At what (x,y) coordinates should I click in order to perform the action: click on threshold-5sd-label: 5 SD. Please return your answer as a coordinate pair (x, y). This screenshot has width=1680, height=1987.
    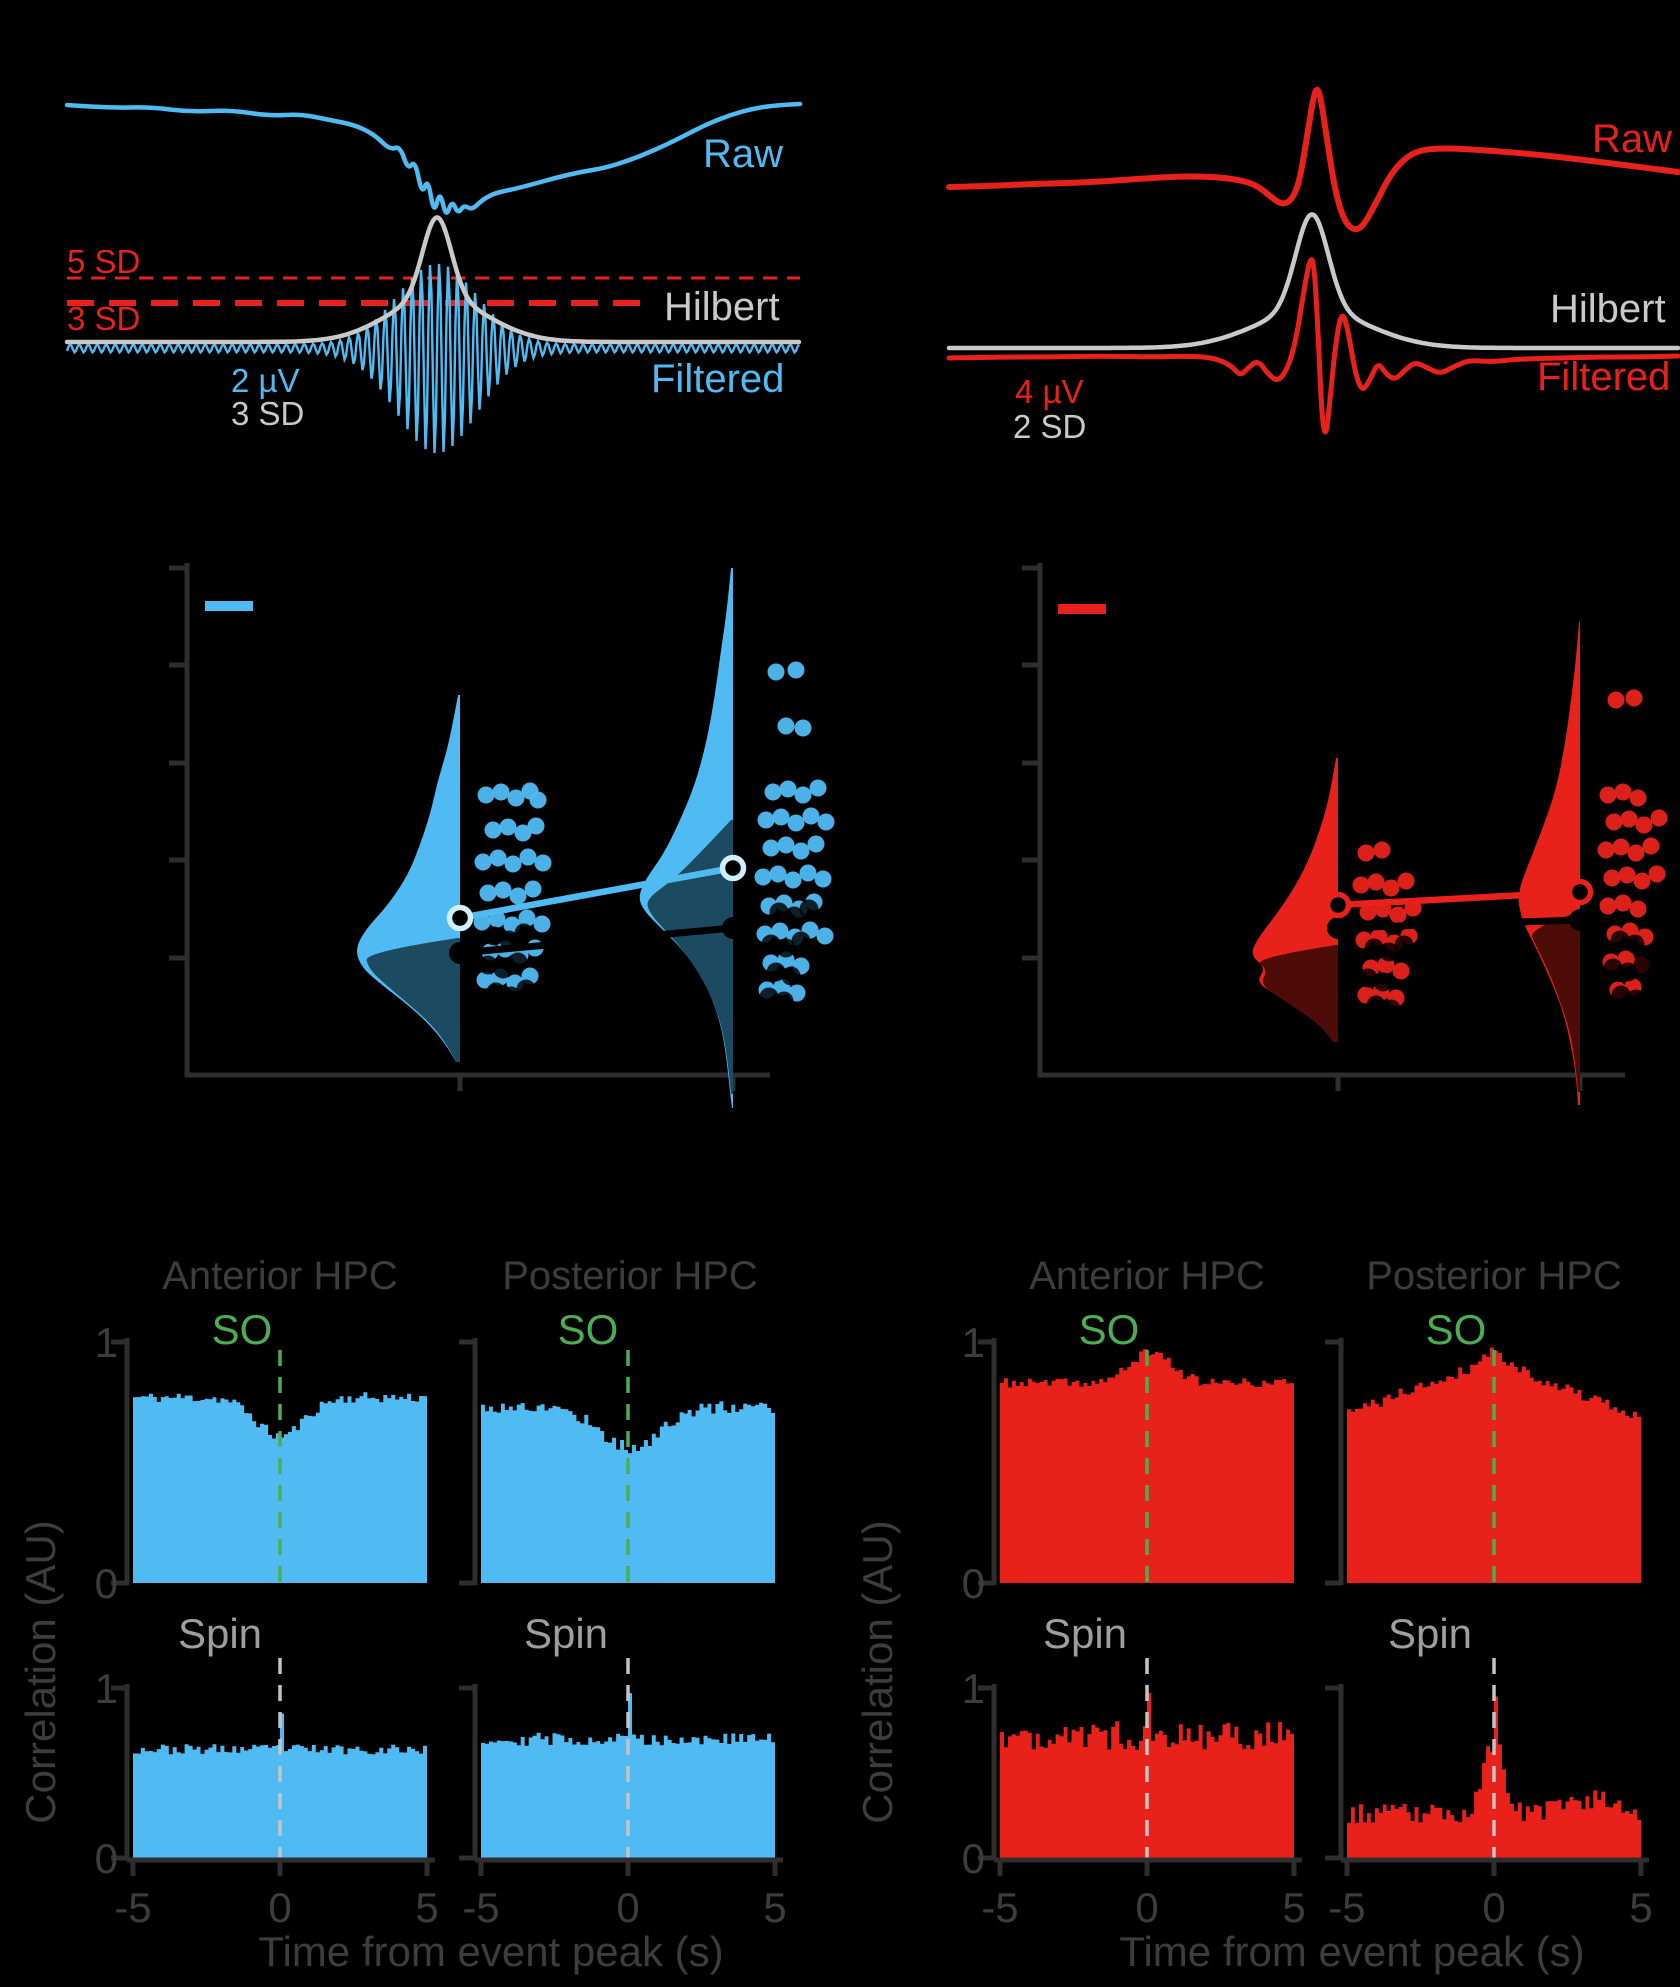
    Looking at the image, I should click on (103, 261).